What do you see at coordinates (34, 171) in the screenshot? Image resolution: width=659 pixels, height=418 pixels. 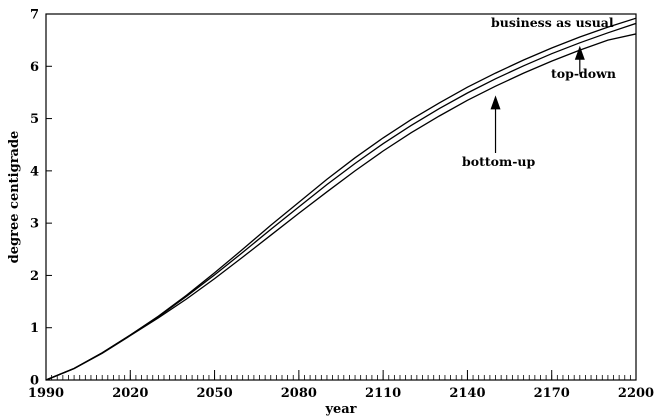 I see `y-tick-label: 4` at bounding box center [34, 171].